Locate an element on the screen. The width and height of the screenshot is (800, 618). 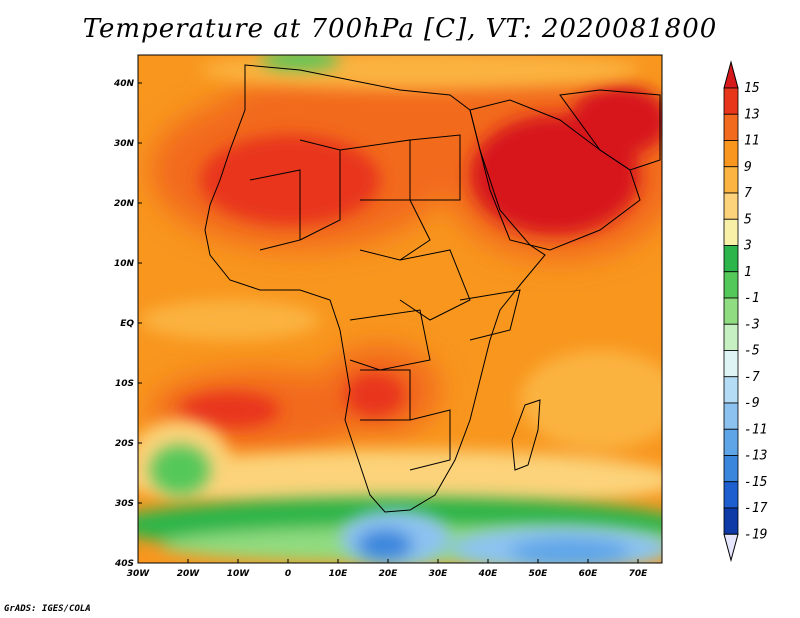
colorbar-label: -7 is located at coordinates (752, 377).